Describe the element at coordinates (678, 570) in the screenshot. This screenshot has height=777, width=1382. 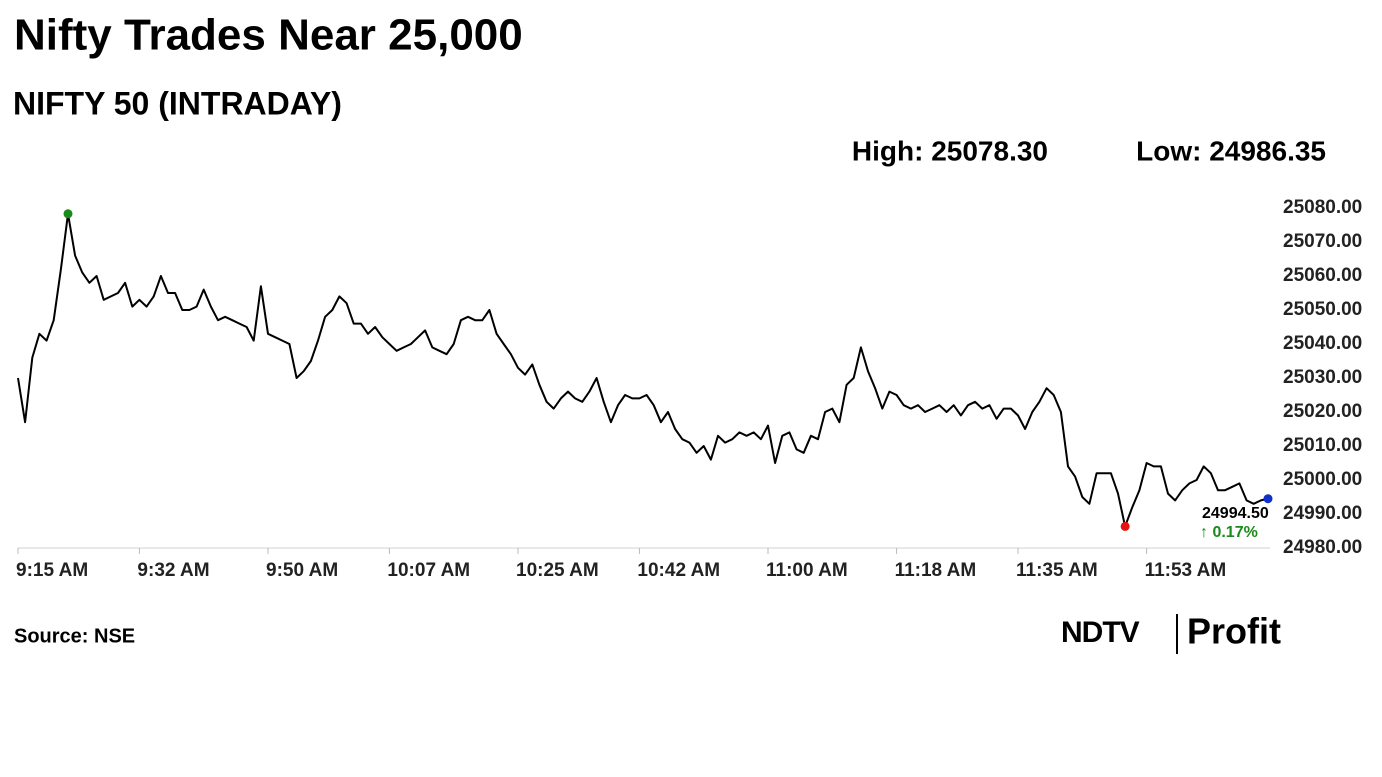
I see `x-tick-label: 10:42 AM` at that location.